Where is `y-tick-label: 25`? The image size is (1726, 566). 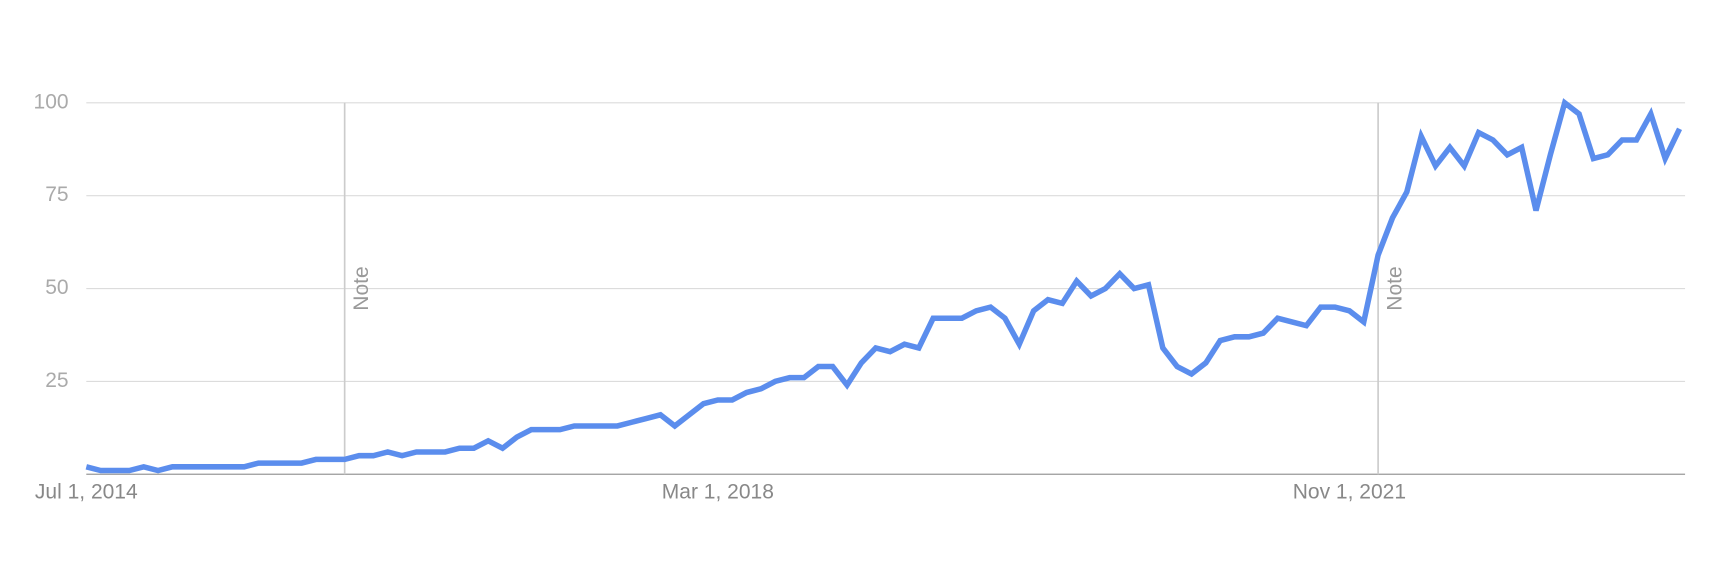 y-tick-label: 25 is located at coordinates (56, 380).